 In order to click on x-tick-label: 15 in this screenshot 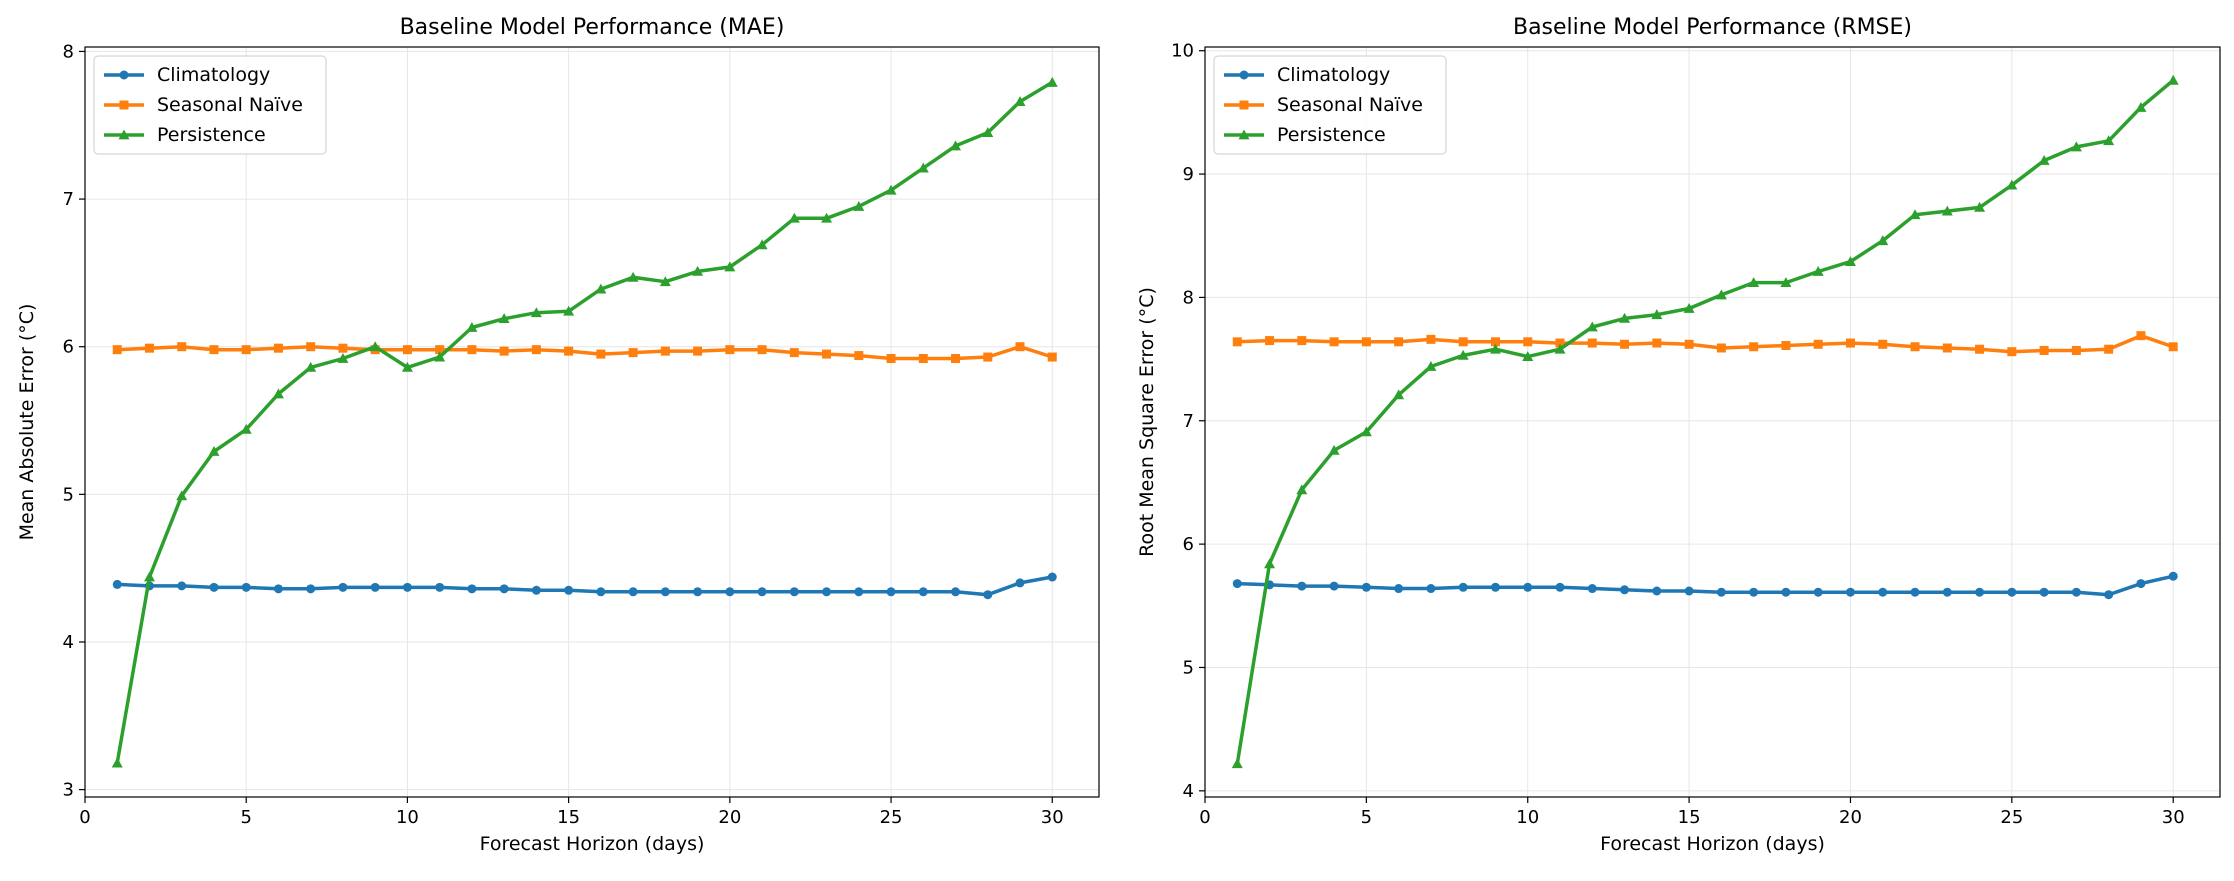, I will do `click(1689, 817)`.